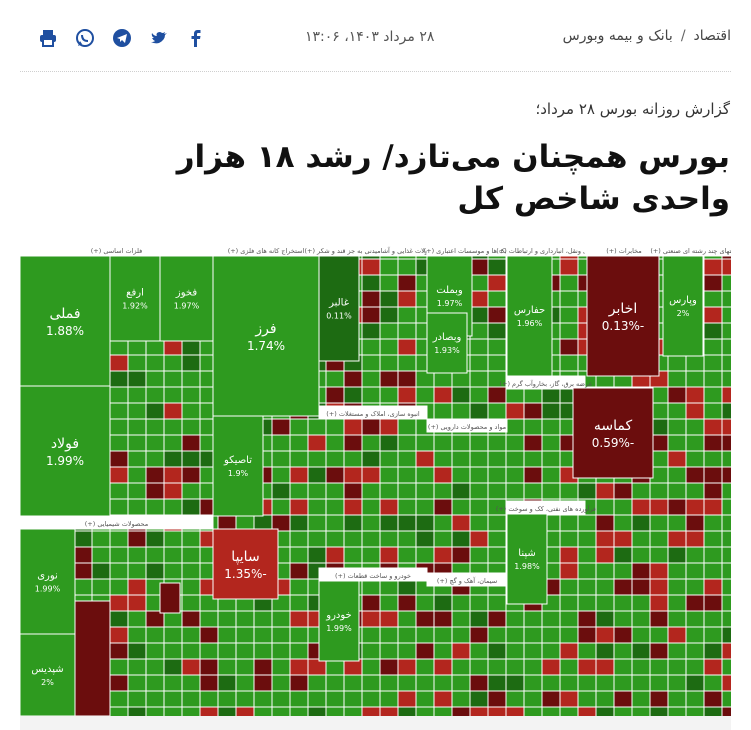 The width and height of the screenshot is (751, 730). What do you see at coordinates (545, 383) in the screenshot?
I see `sector-header-label: عرضه برق، گاز، بخاروآب گرم (+)` at bounding box center [545, 383].